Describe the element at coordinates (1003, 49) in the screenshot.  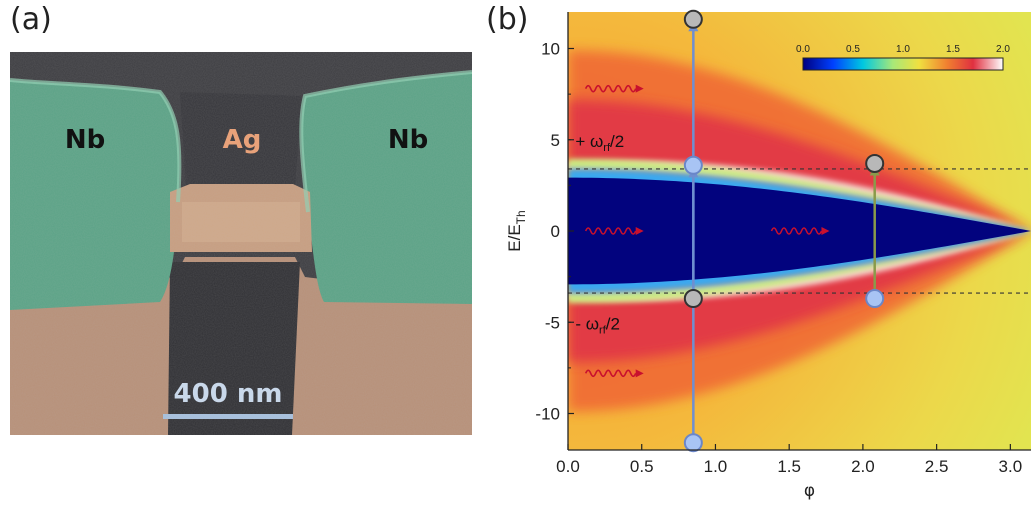
I see `colorbar-tick-label-4: 2.0` at that location.